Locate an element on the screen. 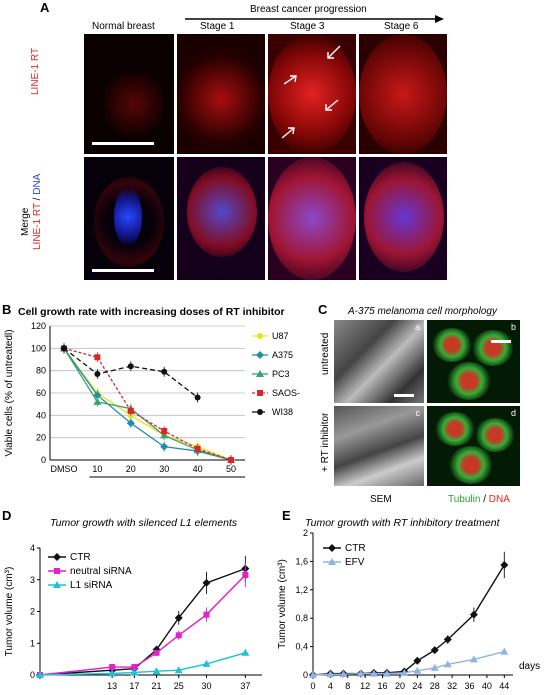 This screenshot has height=695, width=550. legend-item: WI38 is located at coordinates (272, 412).